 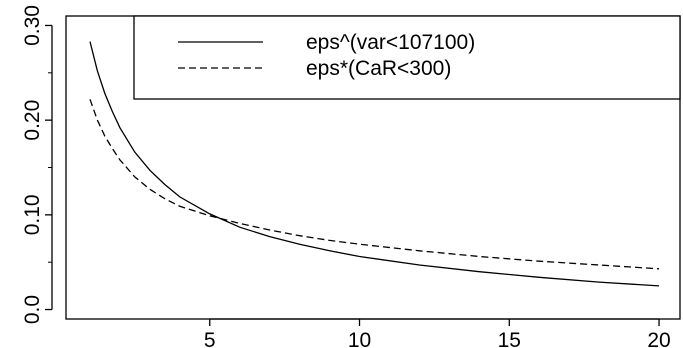 What do you see at coordinates (658, 338) in the screenshot?
I see `x-tick-label: 20` at bounding box center [658, 338].